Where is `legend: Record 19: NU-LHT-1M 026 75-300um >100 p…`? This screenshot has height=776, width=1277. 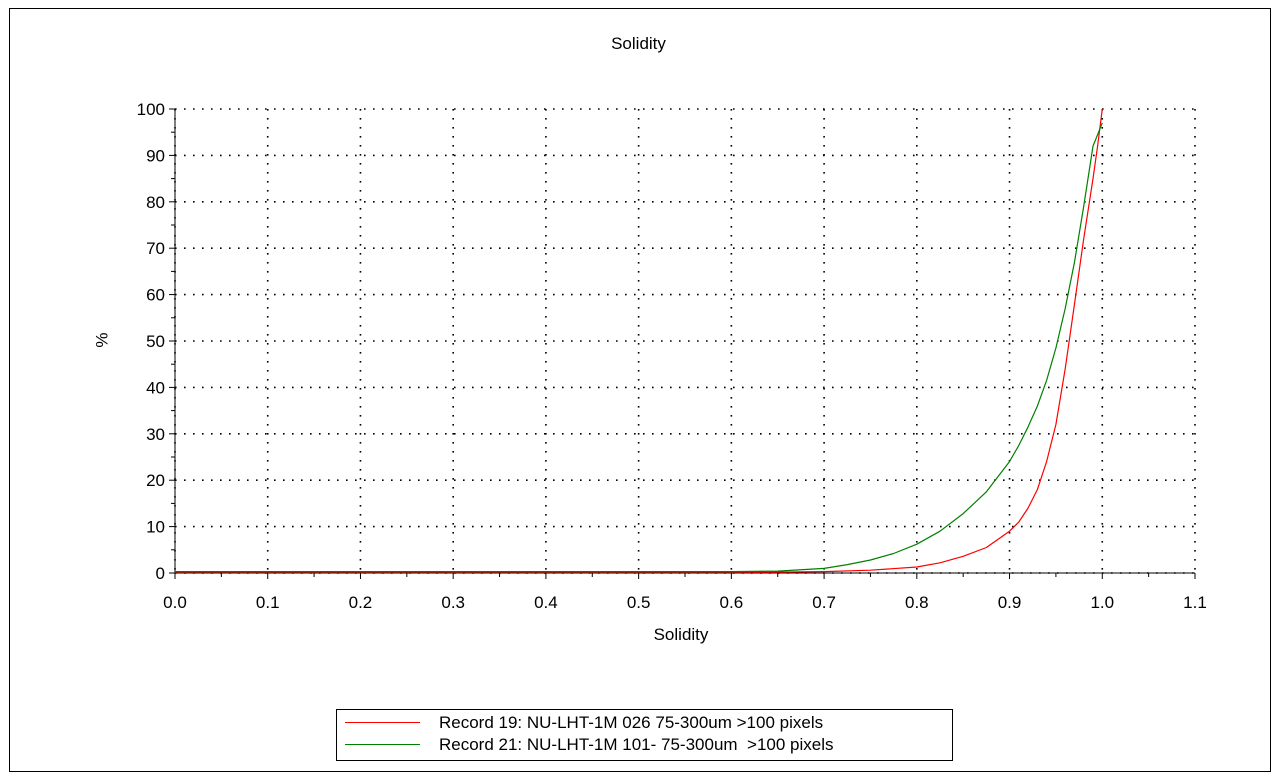
legend: Record 19: NU-LHT-1M 026 75-300um >100 p… is located at coordinates (644, 735).